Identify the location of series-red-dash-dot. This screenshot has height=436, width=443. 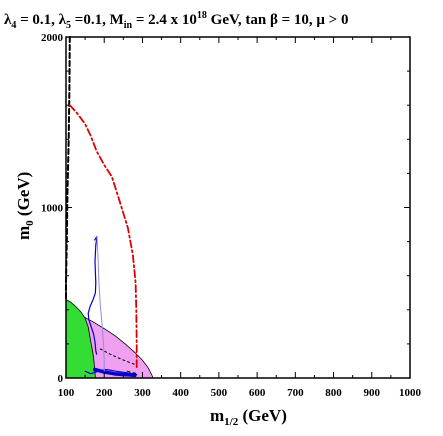
(103, 236).